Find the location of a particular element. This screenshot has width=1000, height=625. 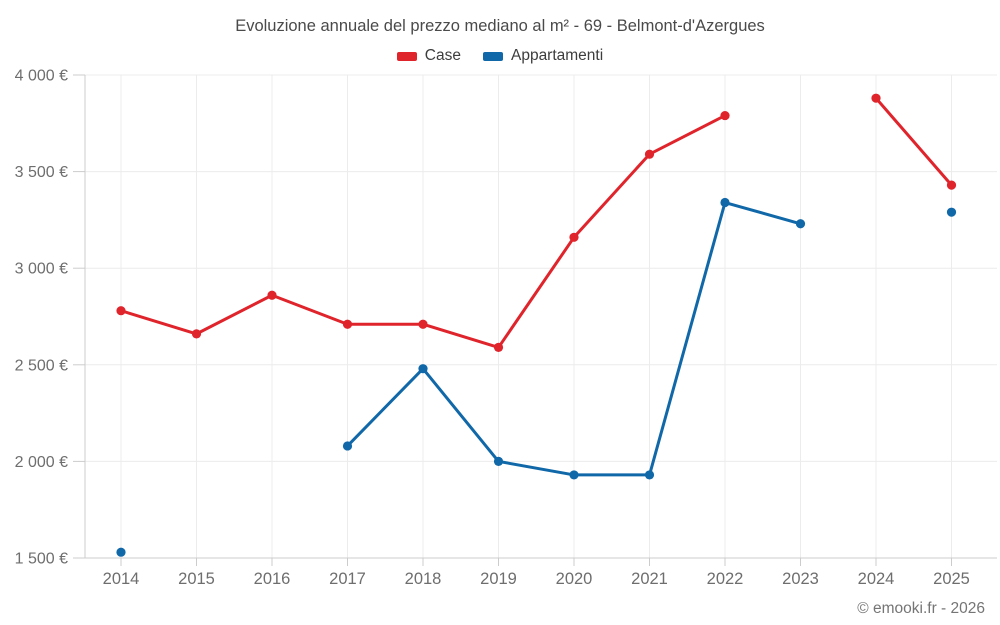

data-point-appartamenti-2014 is located at coordinates (121, 552).